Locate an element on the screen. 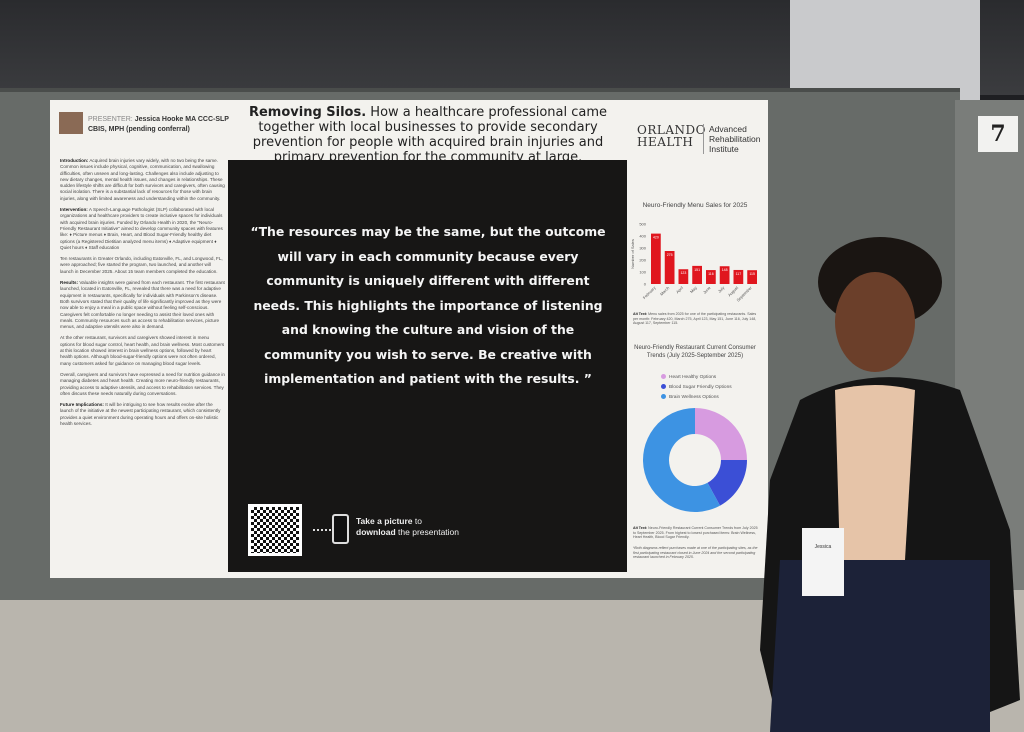 The height and width of the screenshot is (732, 1024). legend-item: Blood Sugar Friendly Options is located at coordinates (696, 387).